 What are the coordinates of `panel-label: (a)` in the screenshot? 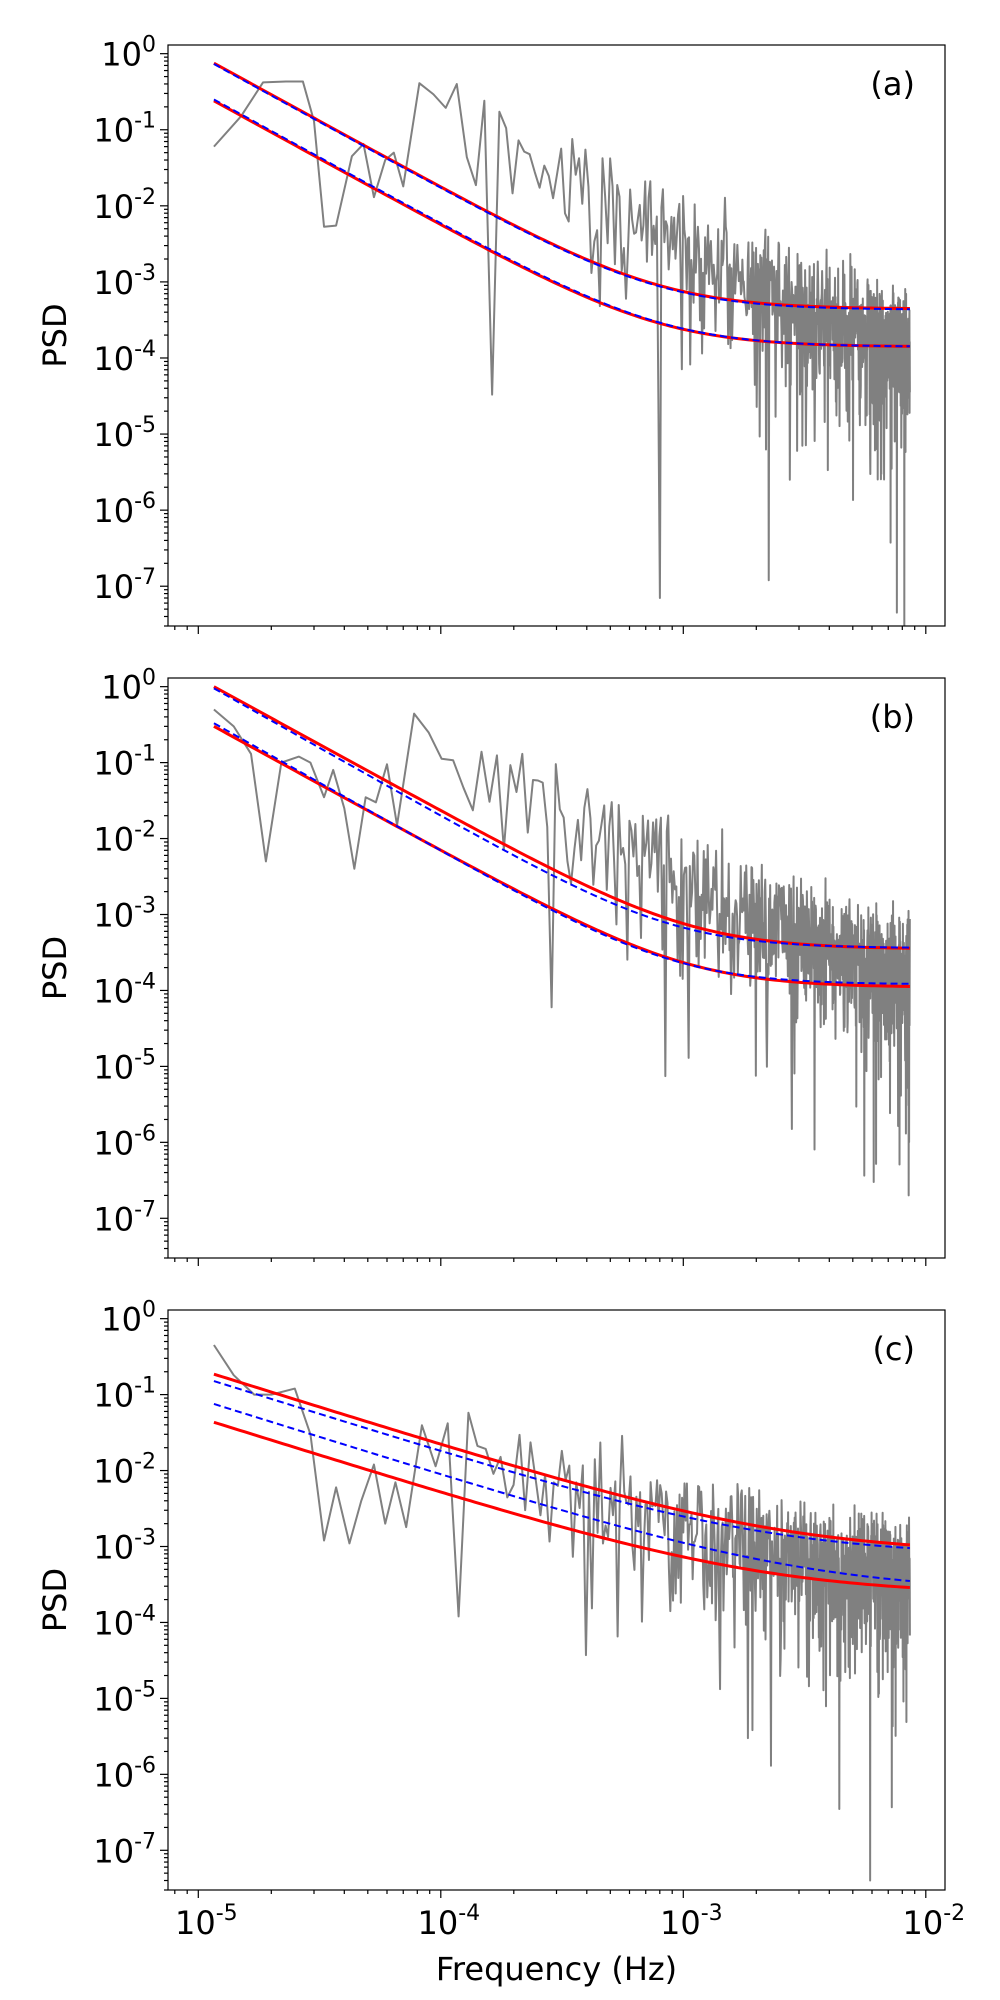 It's located at (892, 84).